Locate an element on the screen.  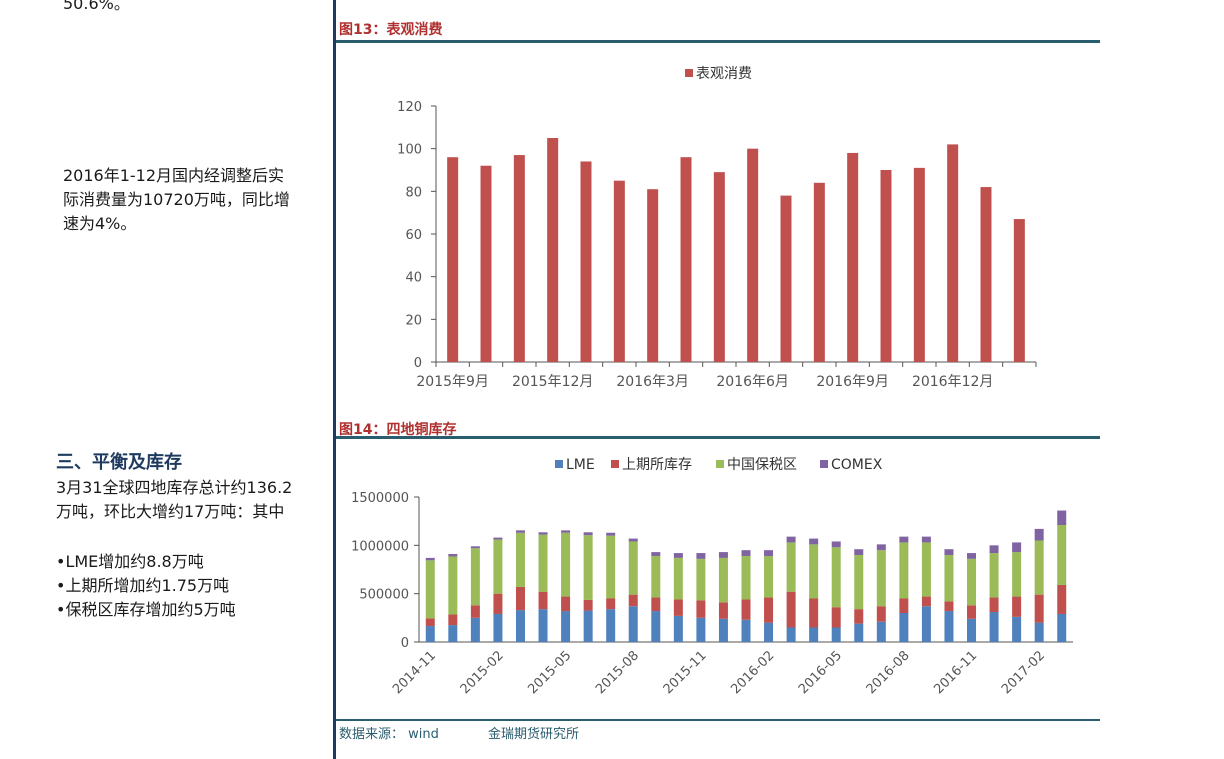
paragraph-line: 际消费量为10720万吨，同比增 is located at coordinates (176, 199).